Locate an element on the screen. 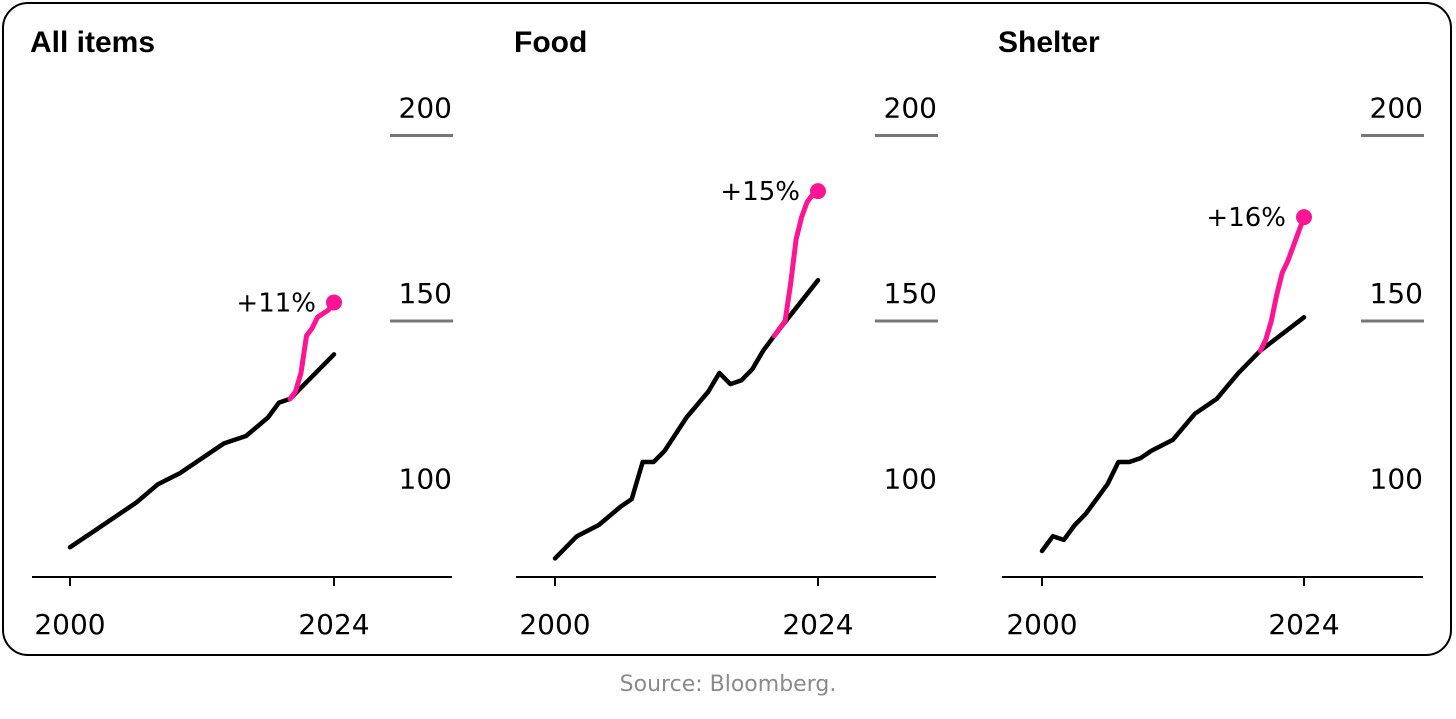 The image size is (1456, 719). percent-annotation: +15% is located at coordinates (760, 192).